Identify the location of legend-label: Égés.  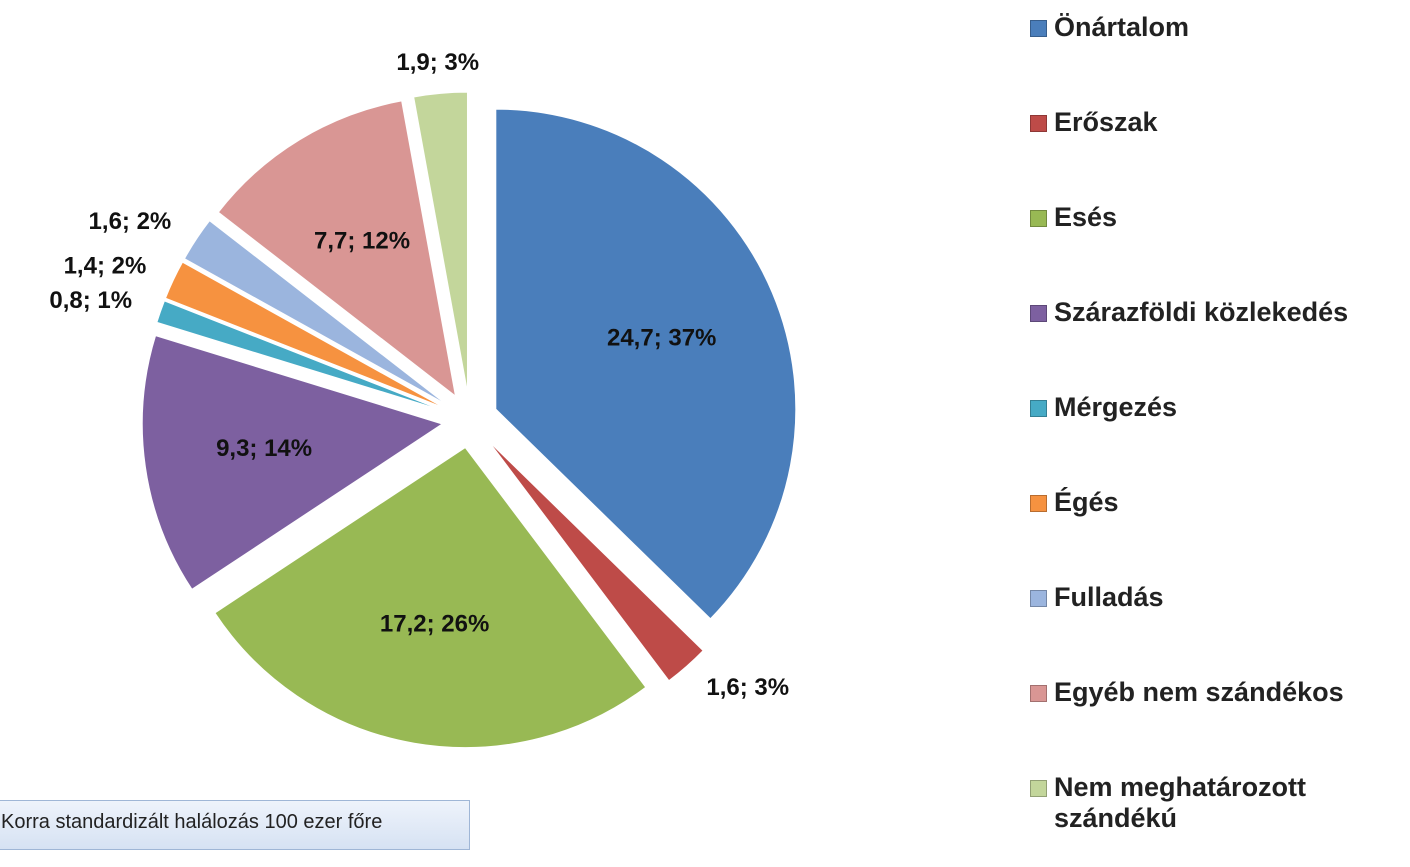
(1086, 502).